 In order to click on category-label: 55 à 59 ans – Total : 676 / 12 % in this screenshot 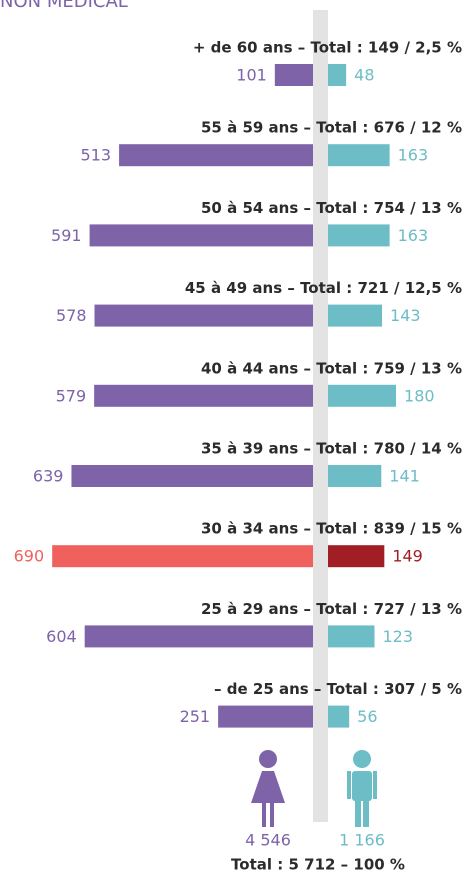, I will do `click(331, 128)`.